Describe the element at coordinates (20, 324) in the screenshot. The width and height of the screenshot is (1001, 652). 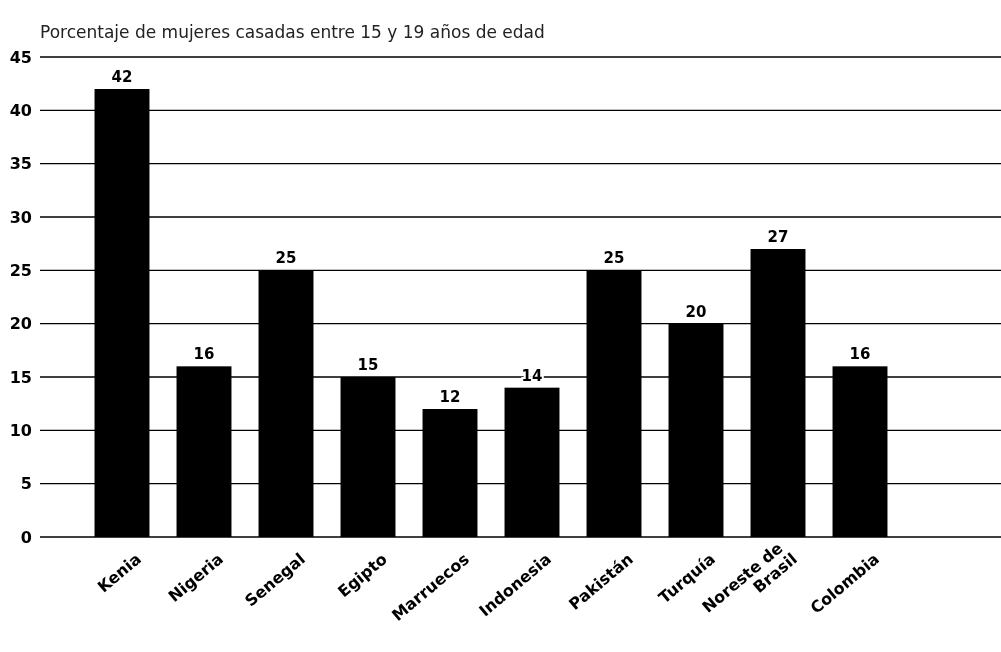
I see `y-tick-label: 20` at that location.